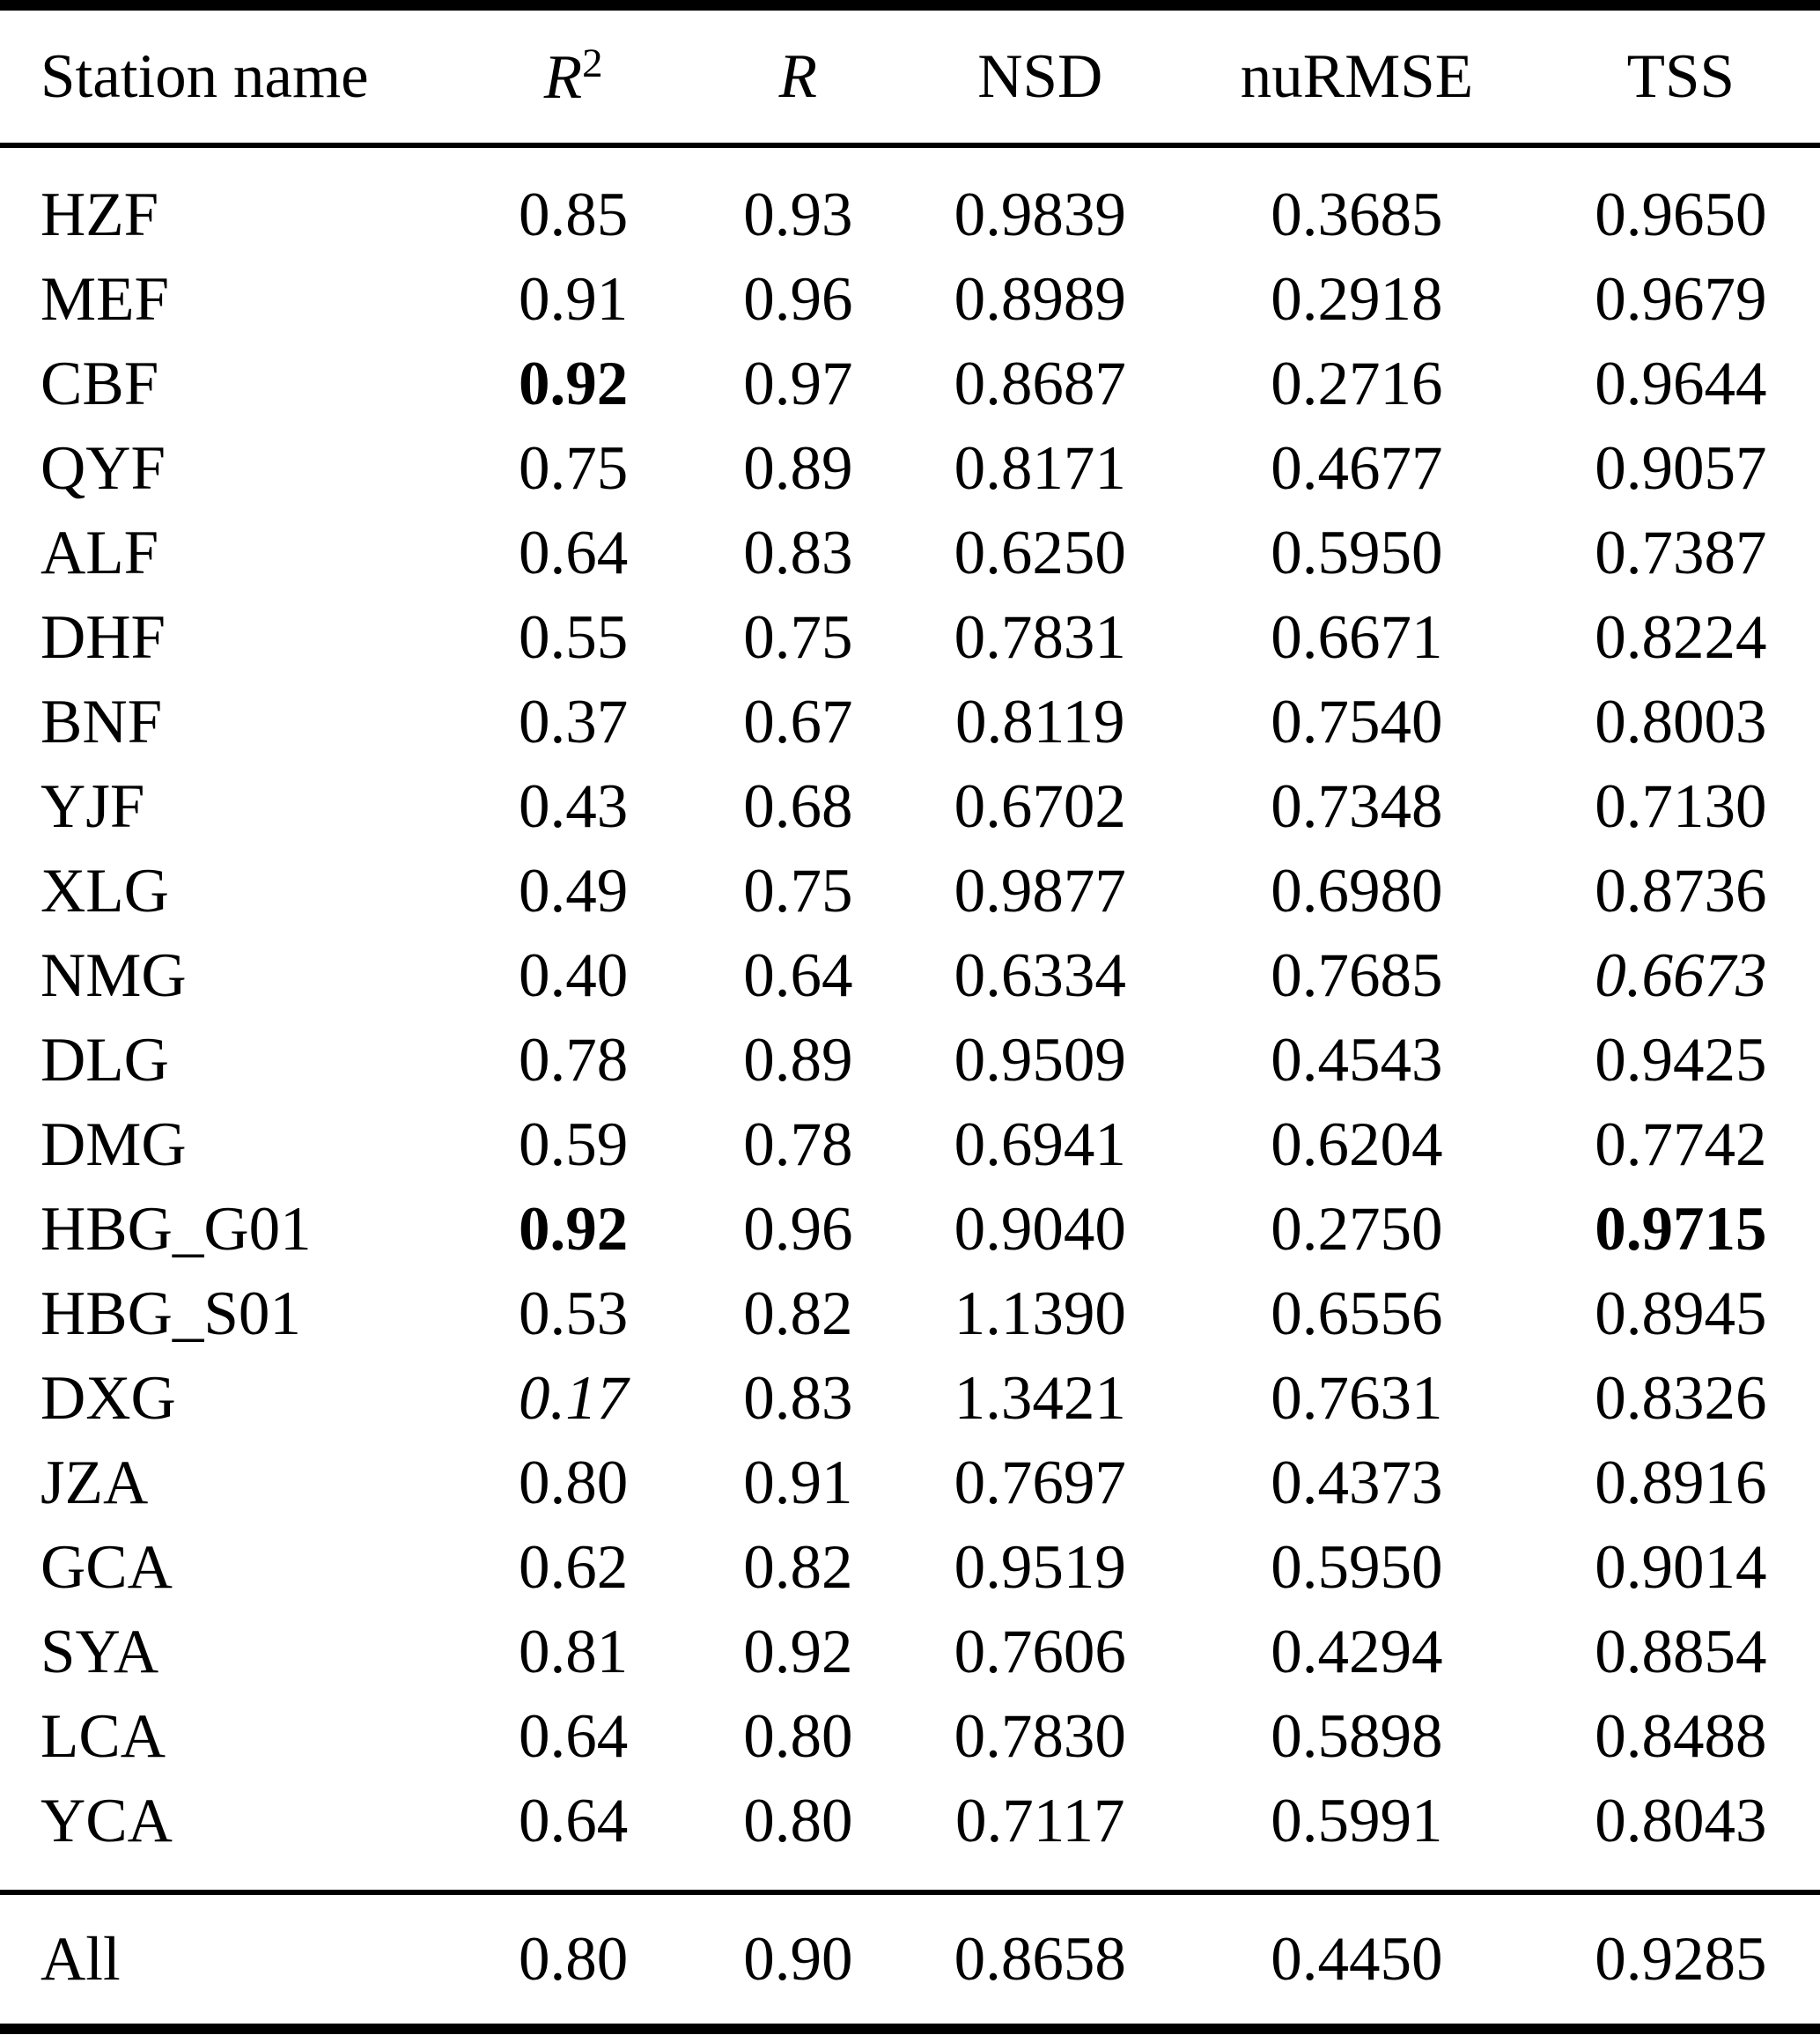 The height and width of the screenshot is (2035, 1820). What do you see at coordinates (798, 1482) in the screenshot?
I see `r-value-cell: 0.91` at bounding box center [798, 1482].